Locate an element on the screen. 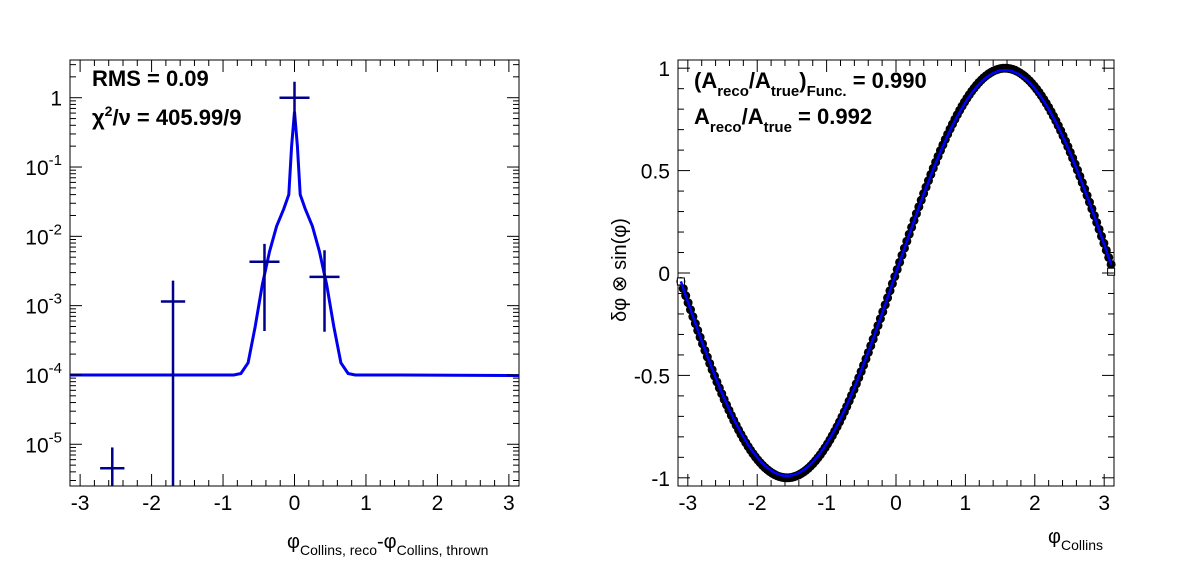 The image size is (1181, 564). left-rms-stat: RMS = 0.09 is located at coordinates (150, 78).